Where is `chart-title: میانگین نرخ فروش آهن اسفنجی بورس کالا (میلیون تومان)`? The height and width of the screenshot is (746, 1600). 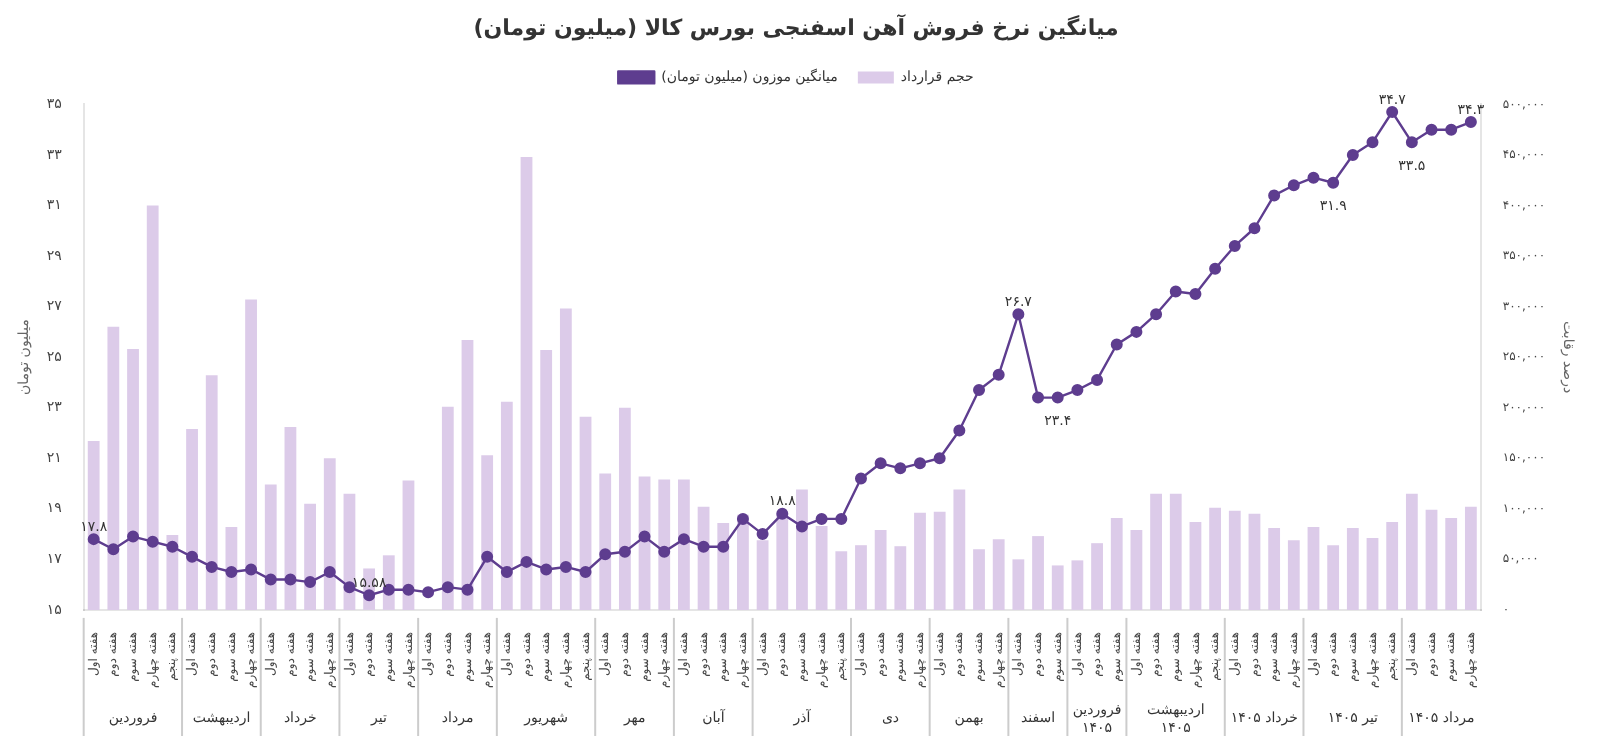
chart-title: میانگین نرخ فروش آهن اسفنجی بورس کالا (میلیون تومان) is located at coordinates (796, 26).